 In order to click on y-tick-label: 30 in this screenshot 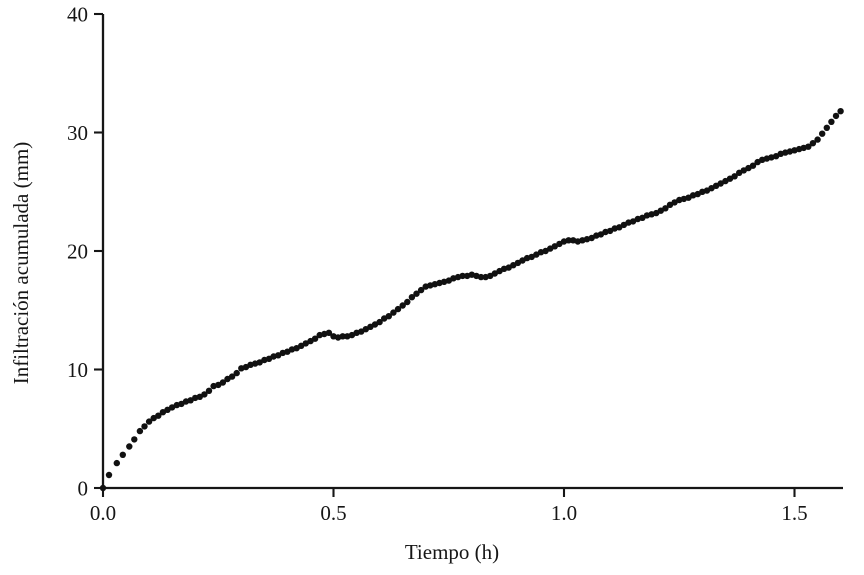, I will do `click(77, 133)`.